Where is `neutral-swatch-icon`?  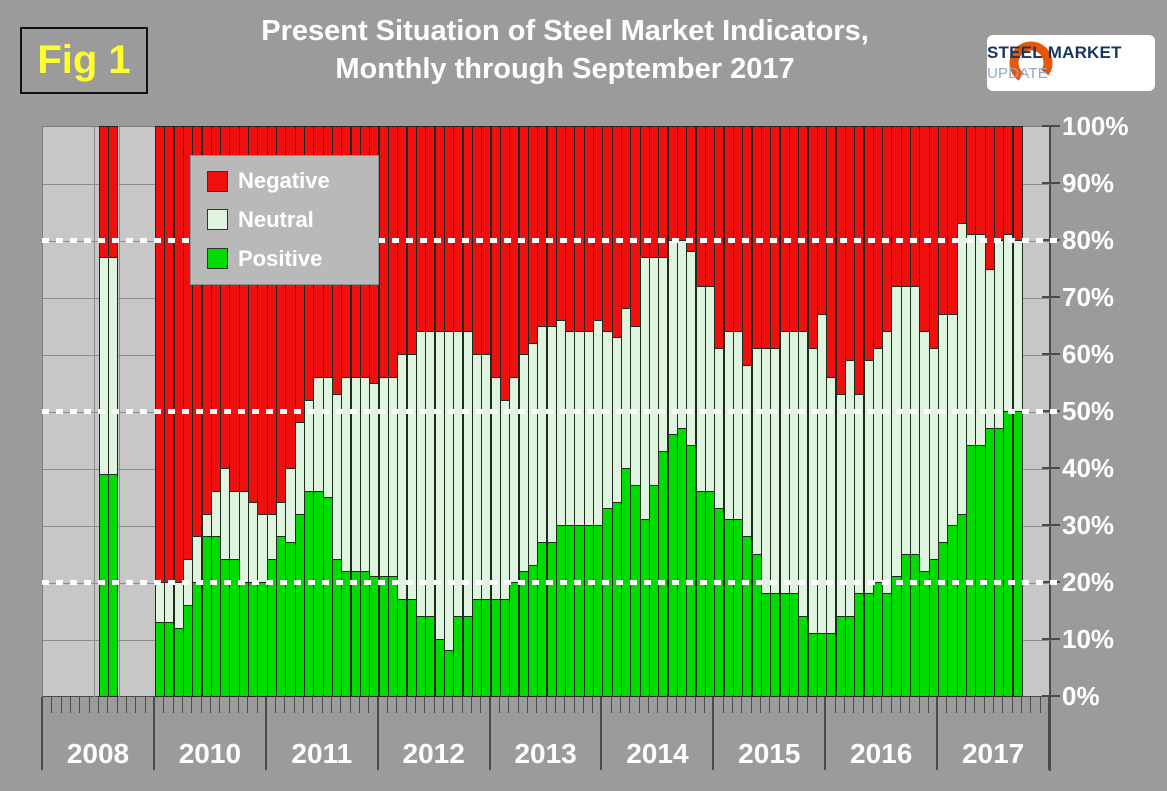 neutral-swatch-icon is located at coordinates (217, 220).